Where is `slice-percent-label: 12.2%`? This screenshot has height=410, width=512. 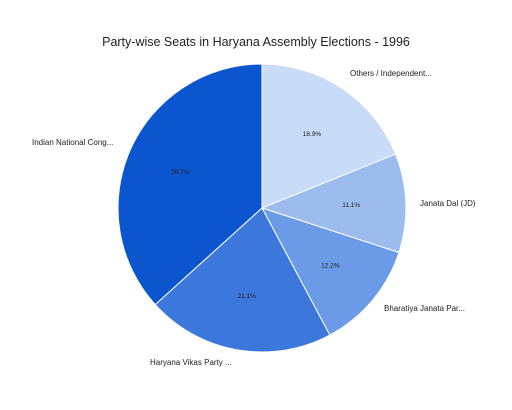
slice-percent-label: 12.2% is located at coordinates (330, 265).